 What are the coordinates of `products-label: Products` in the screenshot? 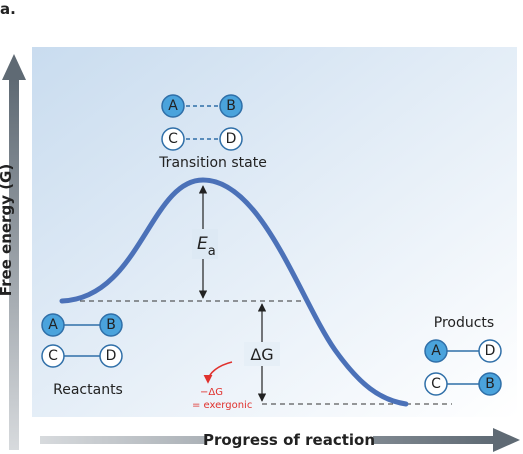 It's located at (464, 323).